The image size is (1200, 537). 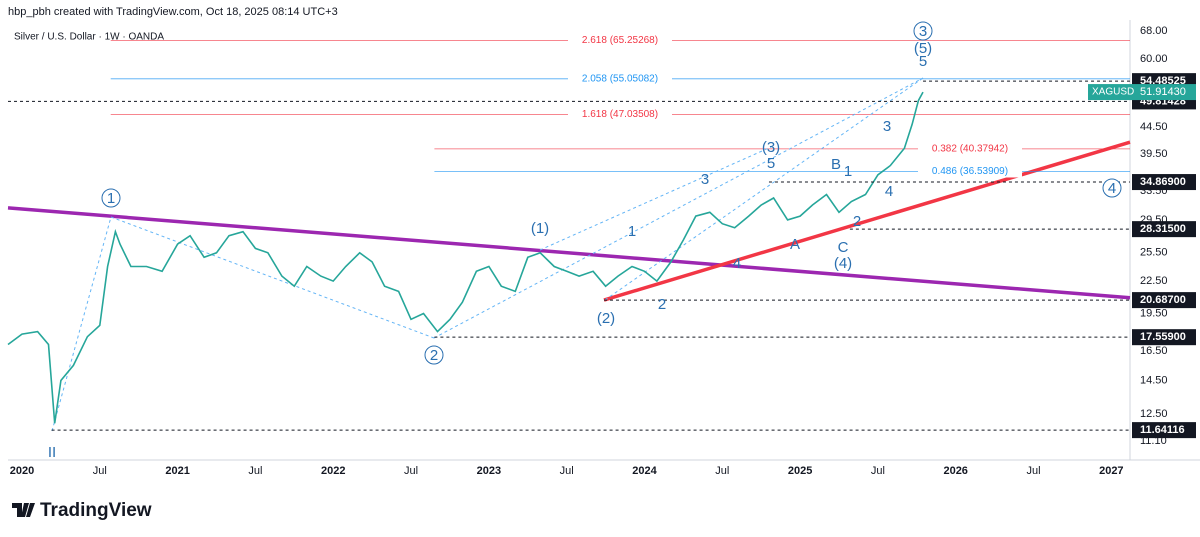 I want to click on logo-icon, so click(x=23, y=510).